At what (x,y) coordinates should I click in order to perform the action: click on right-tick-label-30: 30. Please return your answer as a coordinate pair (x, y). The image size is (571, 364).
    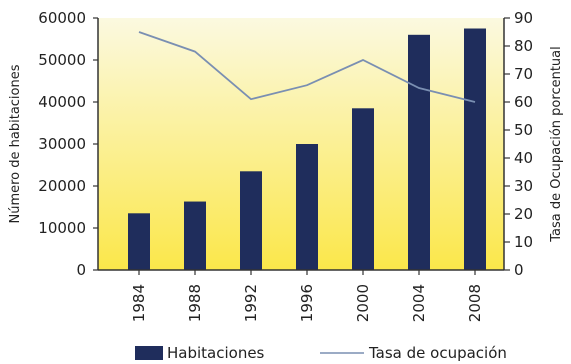
    Looking at the image, I should click on (523, 186).